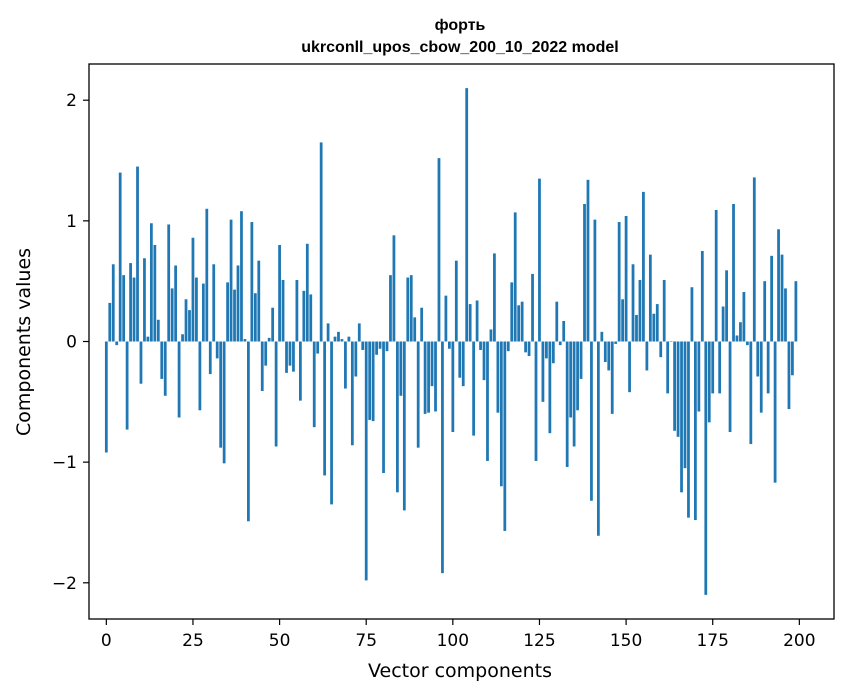 The width and height of the screenshot is (847, 696). I want to click on chart-title-line2: ukrconll_upos_cbow_200_10_2022 model, so click(459, 47).